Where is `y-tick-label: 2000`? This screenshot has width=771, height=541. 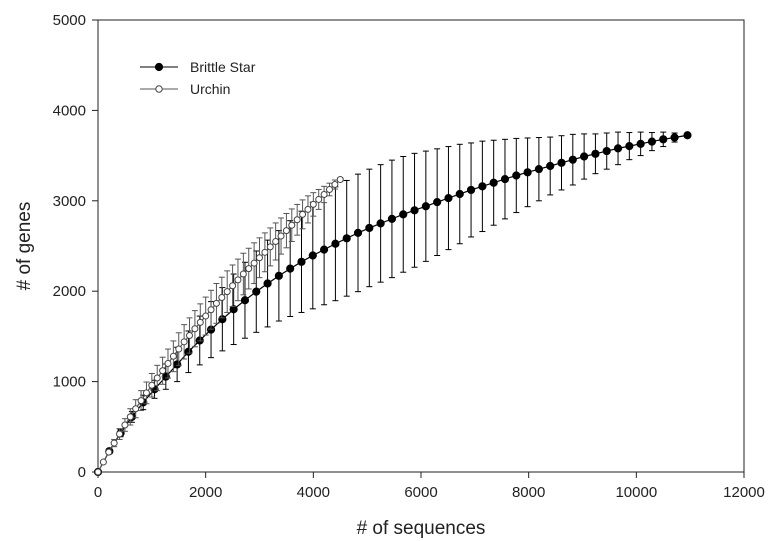
y-tick-label: 2000 is located at coordinates (69, 291).